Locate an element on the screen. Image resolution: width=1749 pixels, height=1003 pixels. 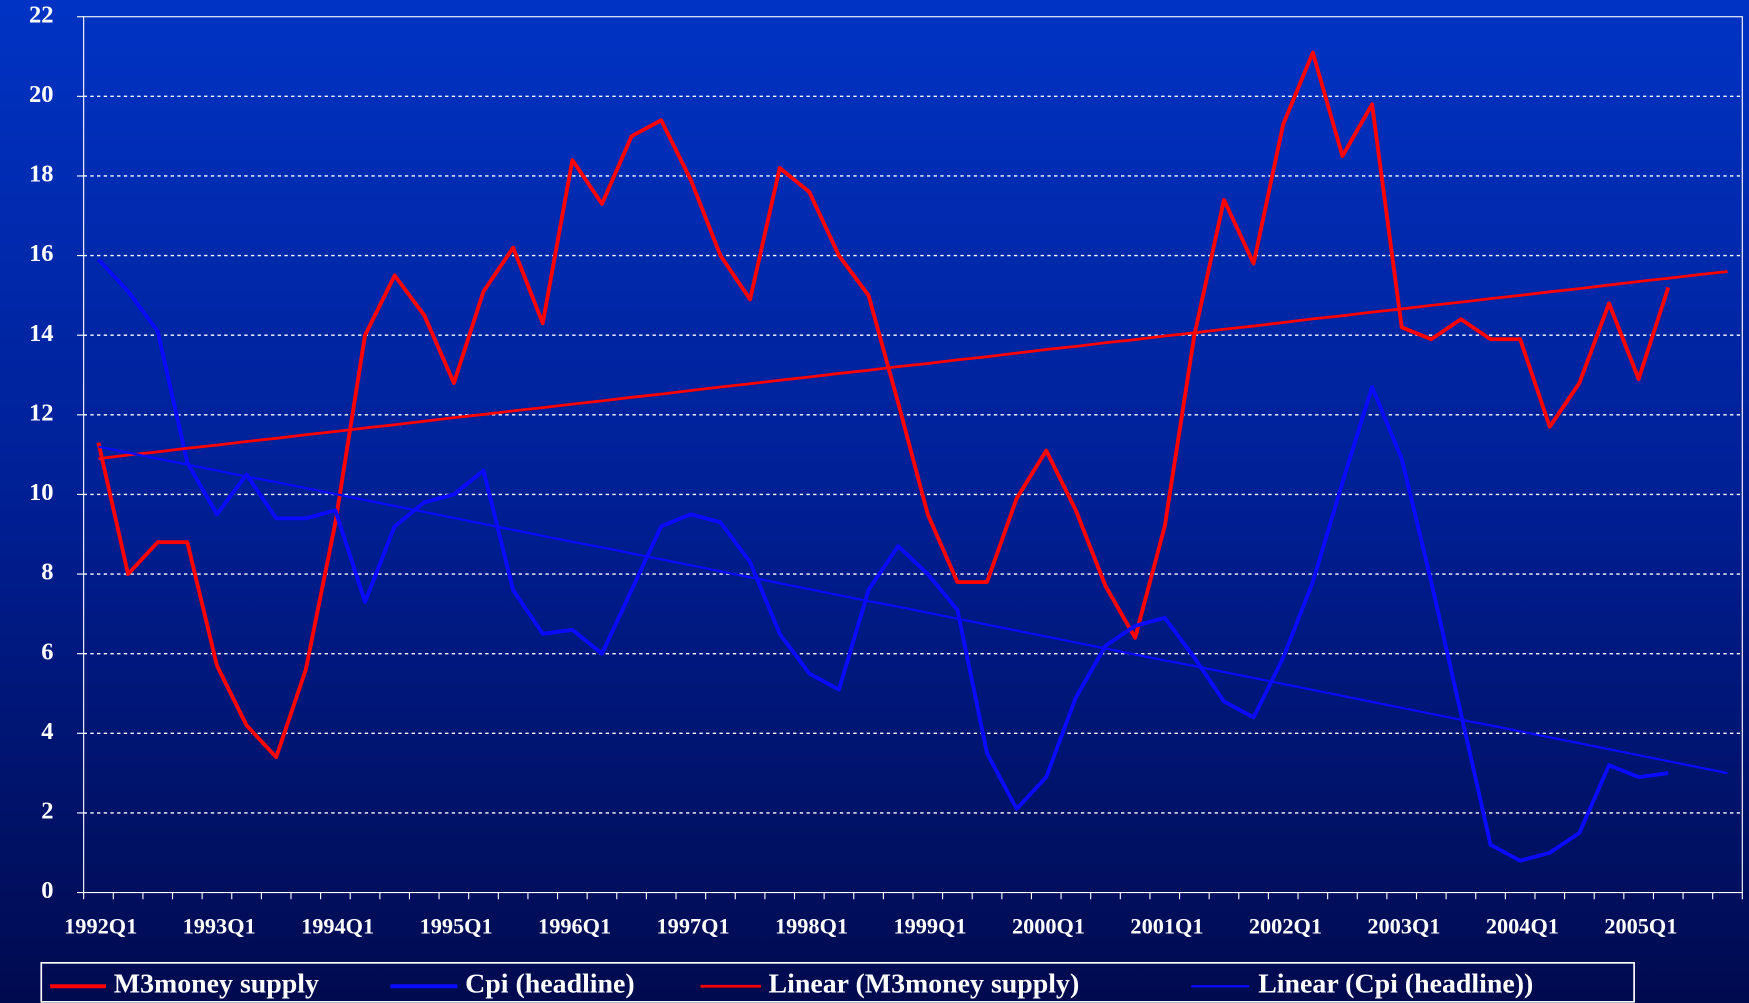
y-tick-label: 6 is located at coordinates (47, 651).